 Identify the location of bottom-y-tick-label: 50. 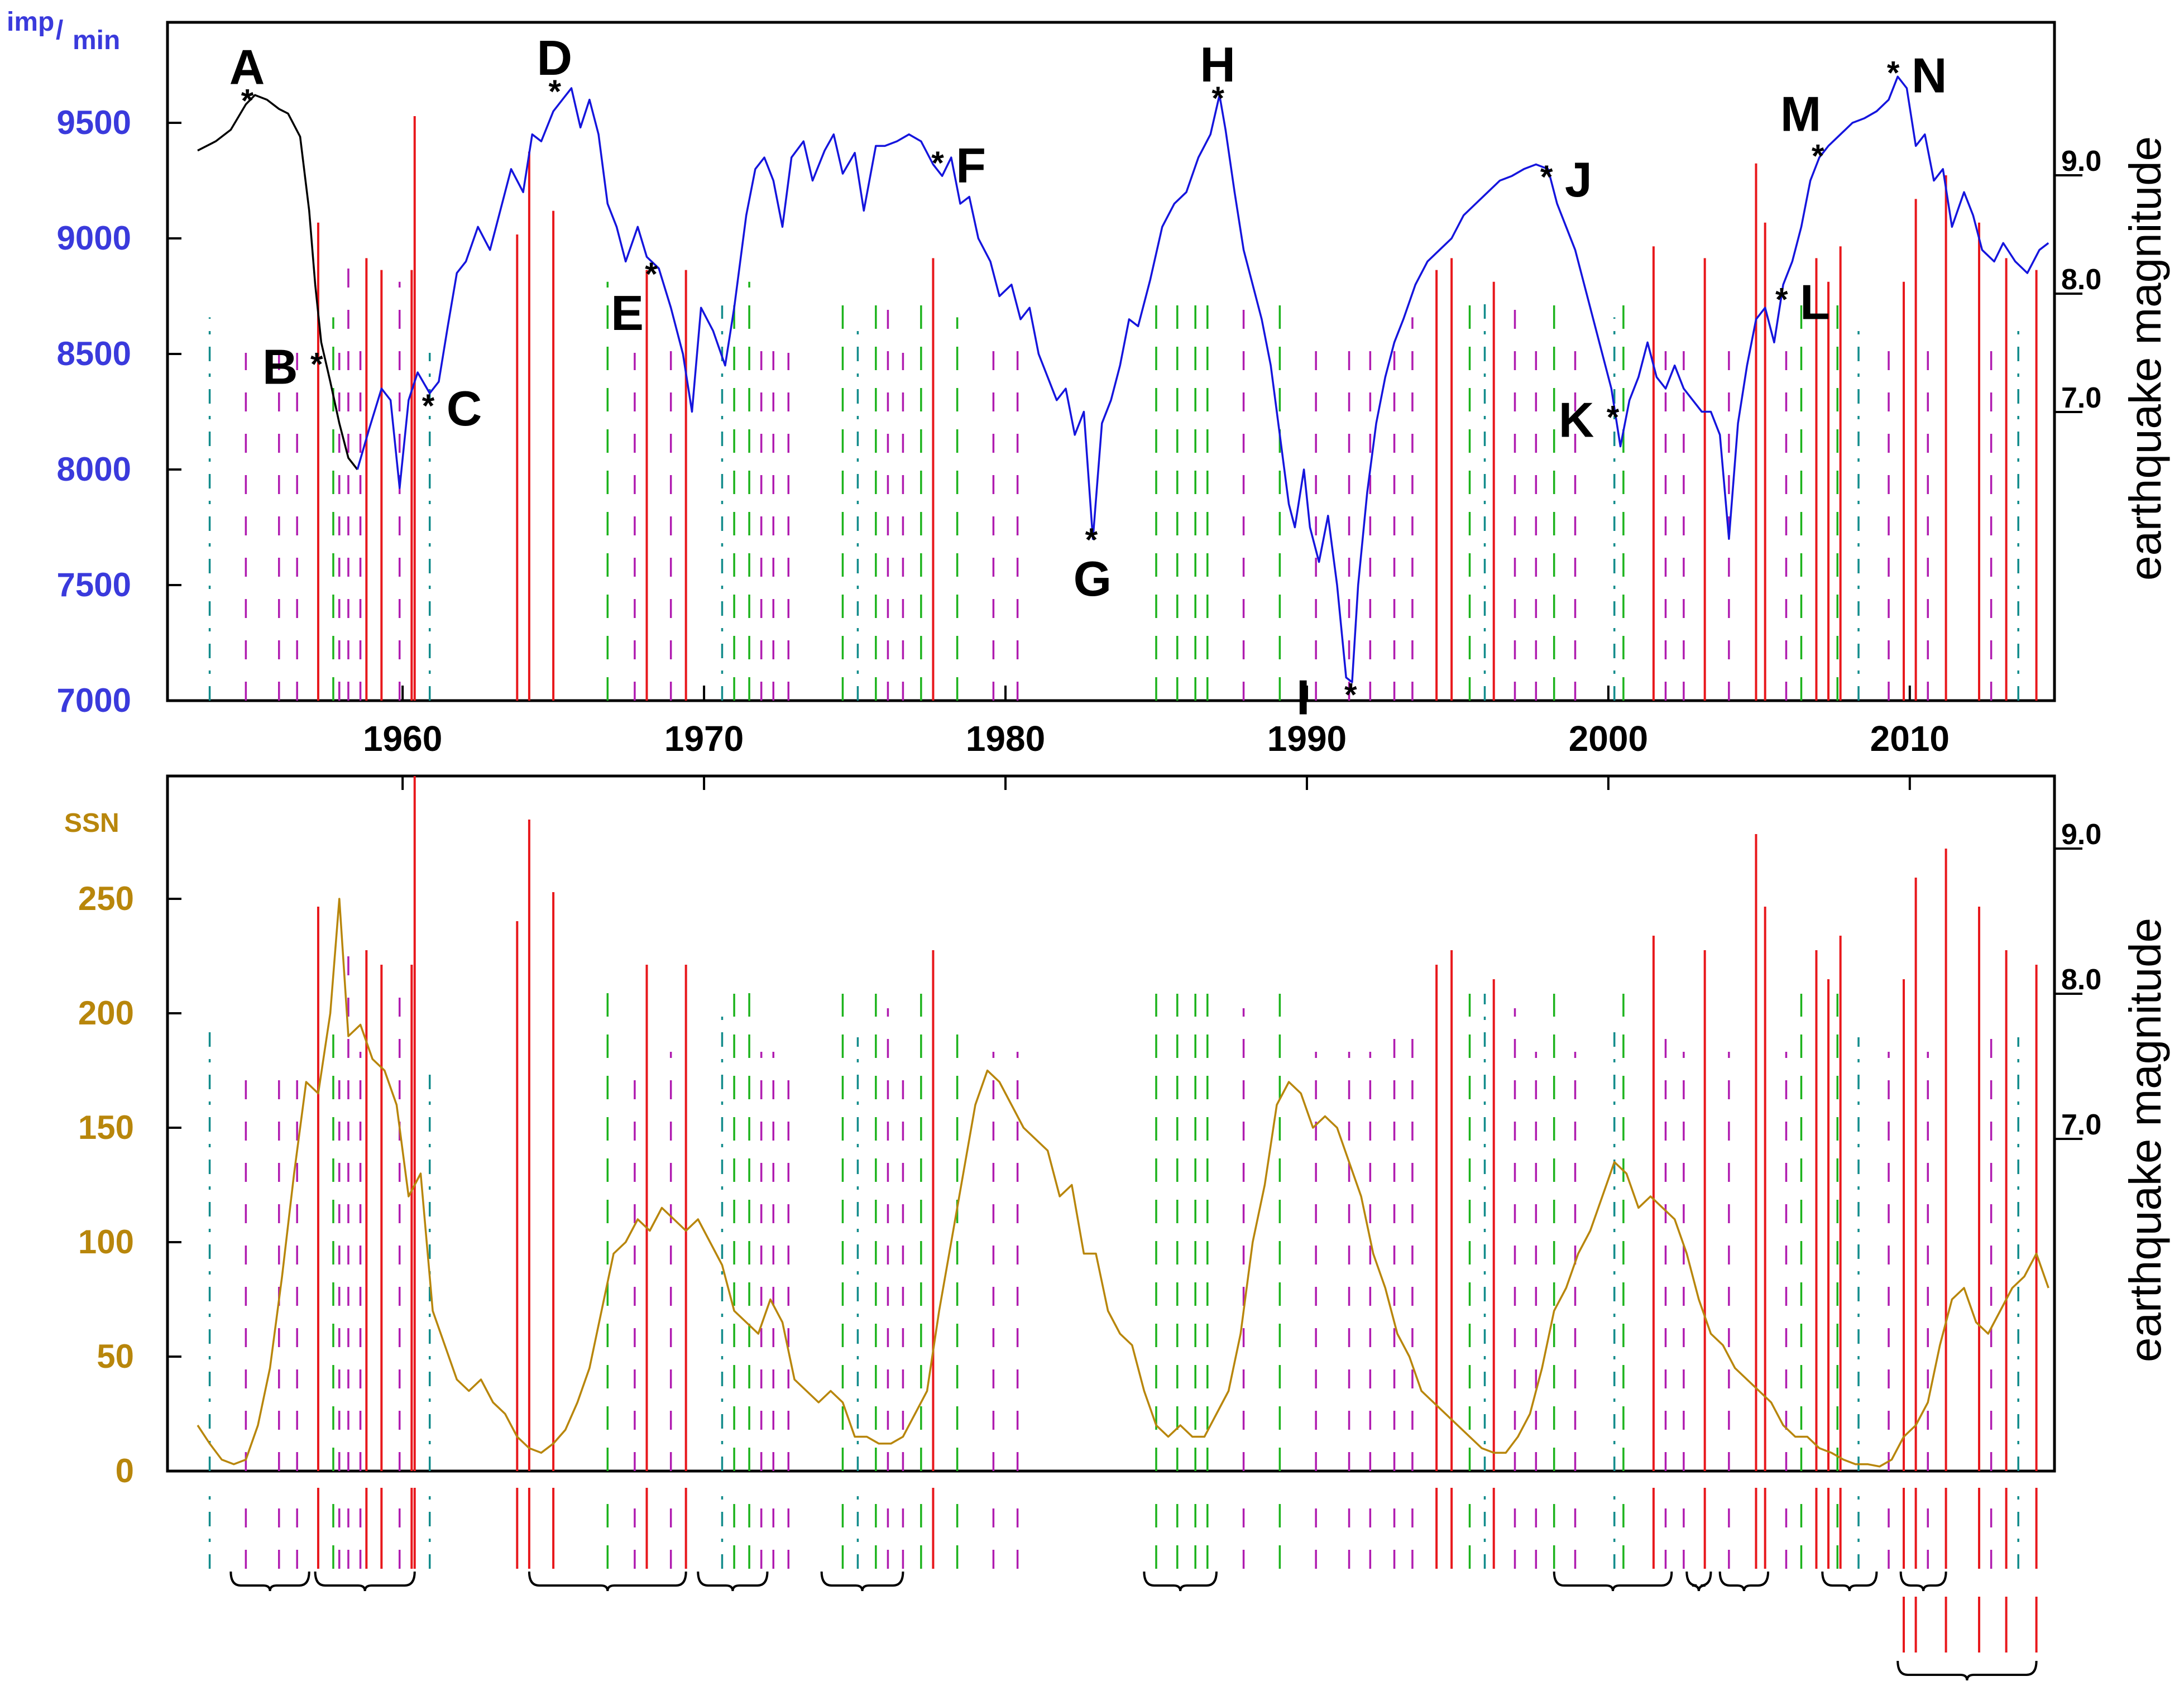
(115, 1356).